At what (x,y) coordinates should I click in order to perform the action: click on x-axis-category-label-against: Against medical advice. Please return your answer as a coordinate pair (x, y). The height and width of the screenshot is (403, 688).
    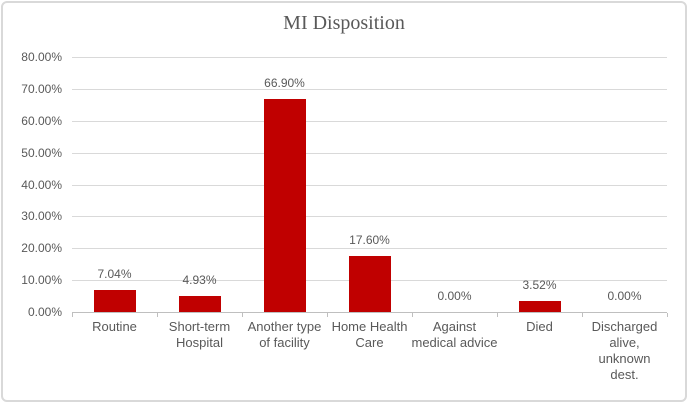
    Looking at the image, I should click on (454, 334).